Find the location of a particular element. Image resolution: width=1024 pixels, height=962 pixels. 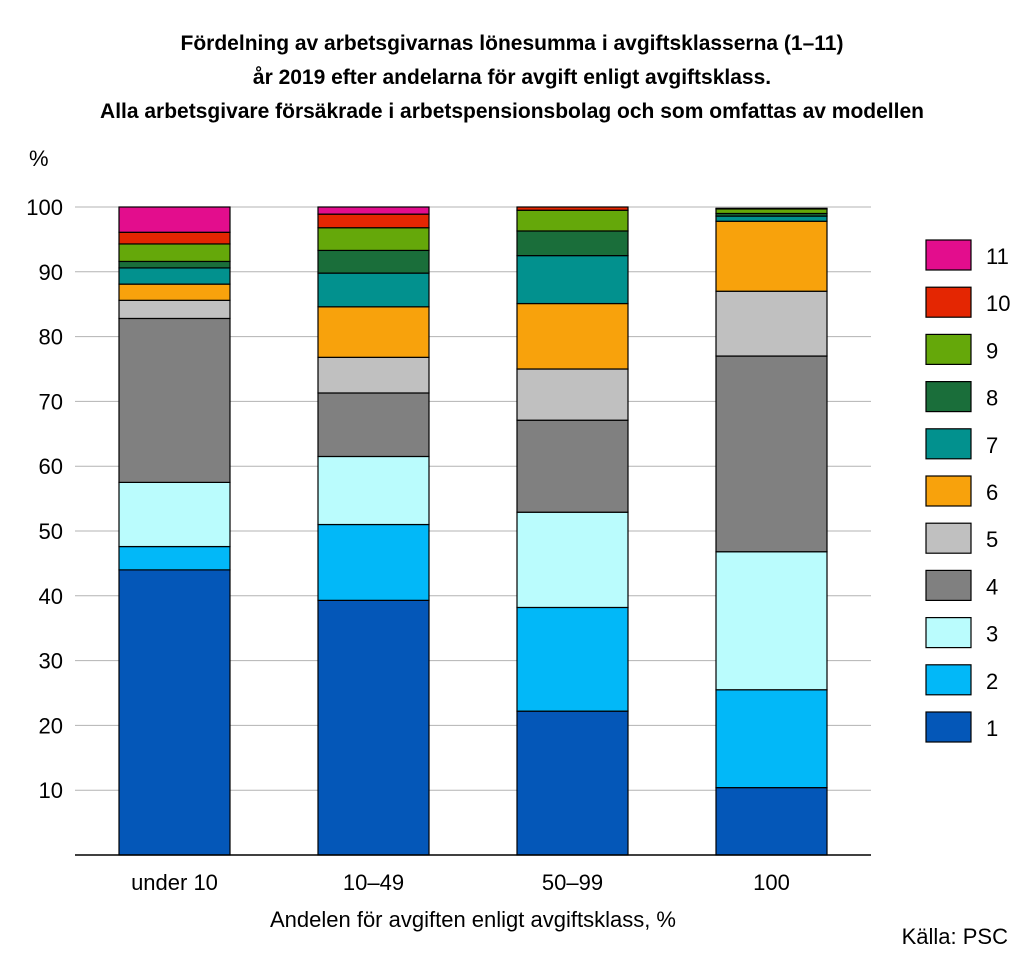

legend-label: 2 is located at coordinates (992, 681).